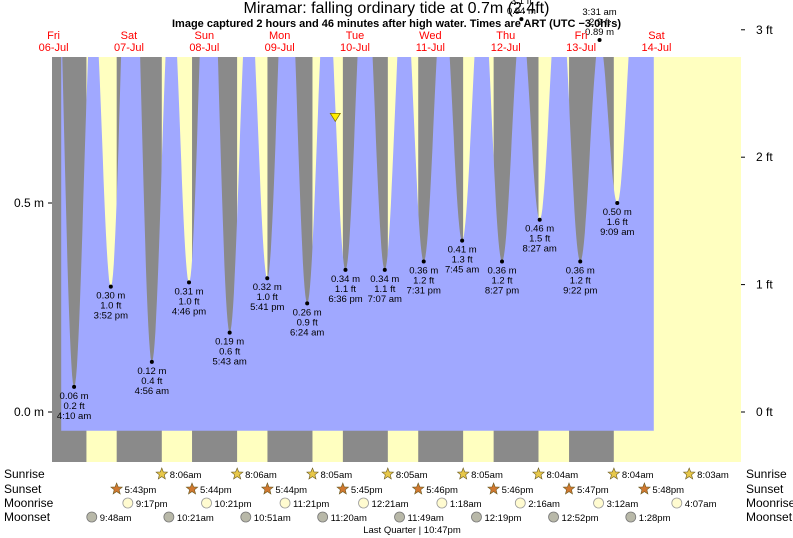  What do you see at coordinates (367, 490) in the screenshot?
I see `sunset-time: 5:45pm` at bounding box center [367, 490].